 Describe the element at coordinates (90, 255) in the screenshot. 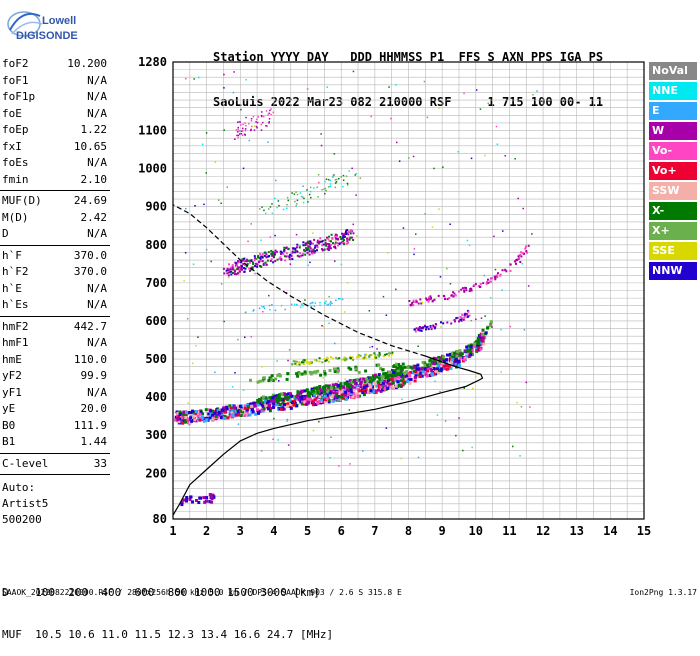

I see `param-value: 370.0` at that location.